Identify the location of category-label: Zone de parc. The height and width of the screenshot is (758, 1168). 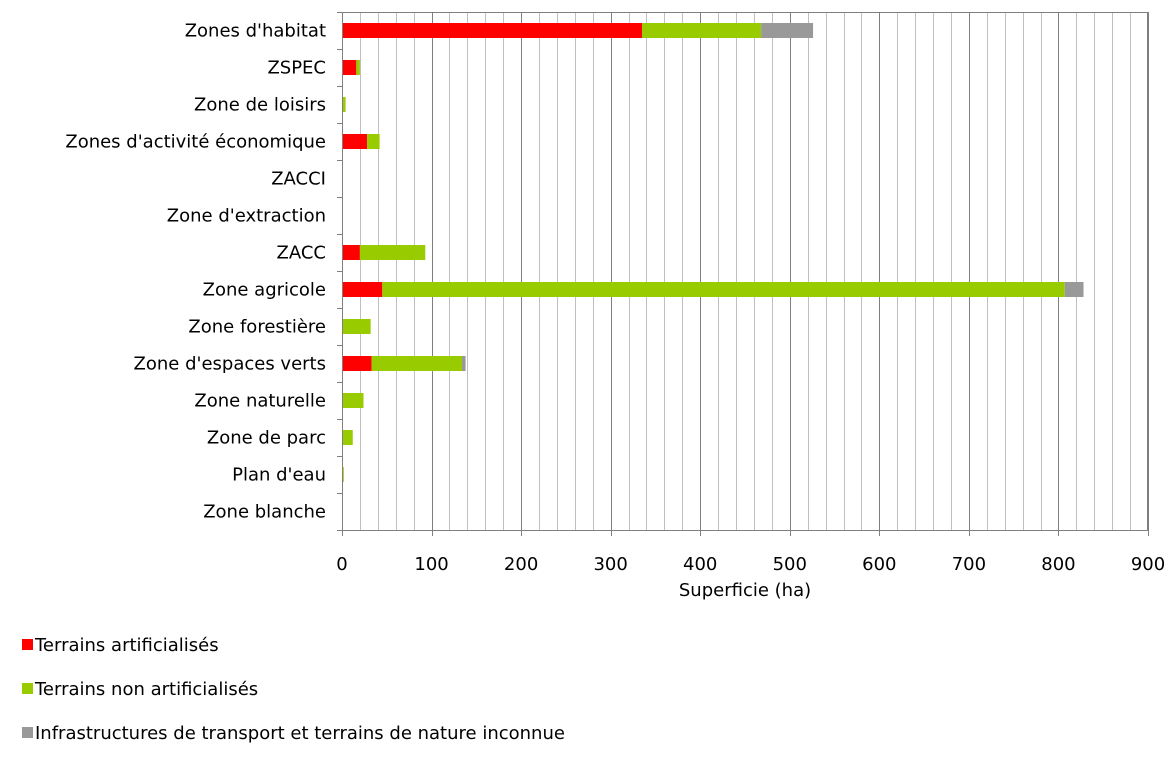
(266, 438).